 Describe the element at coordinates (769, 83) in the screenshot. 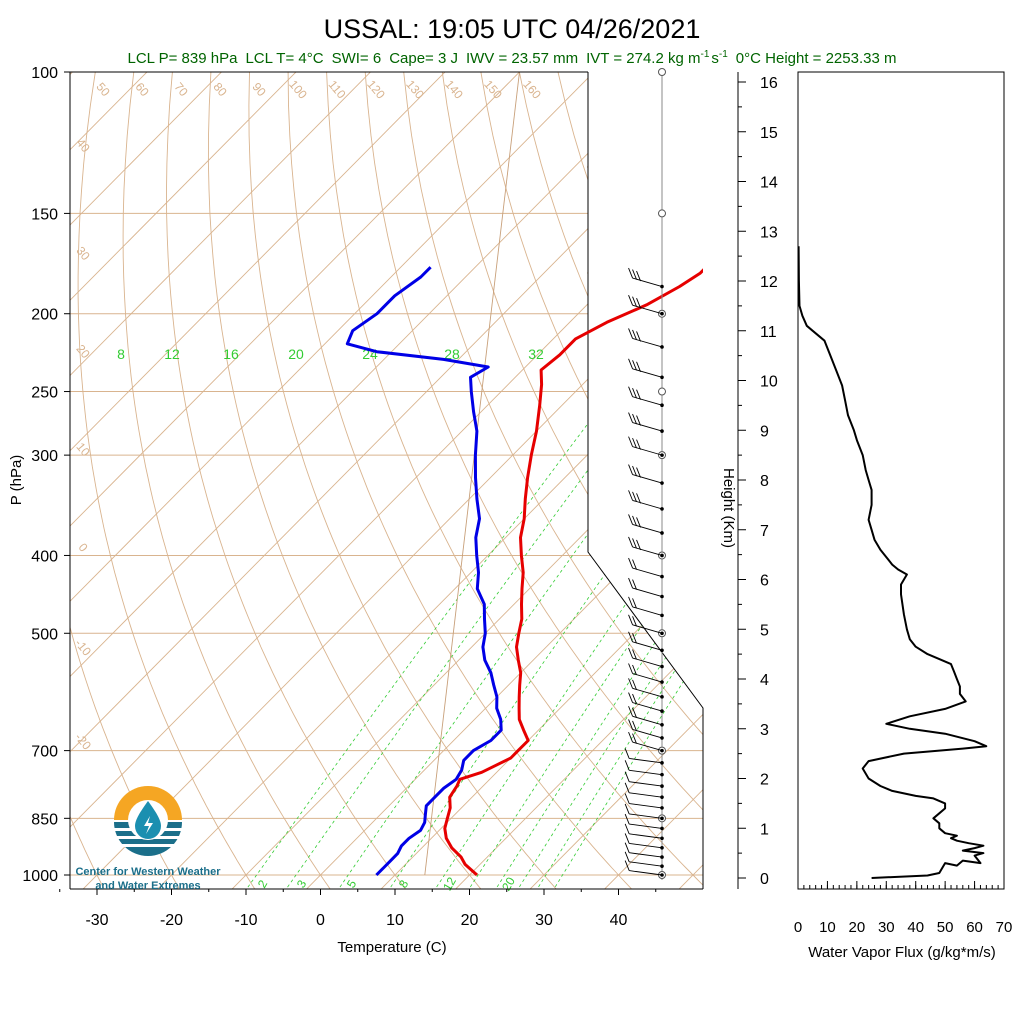

I see `height-tick-label: 16` at that location.